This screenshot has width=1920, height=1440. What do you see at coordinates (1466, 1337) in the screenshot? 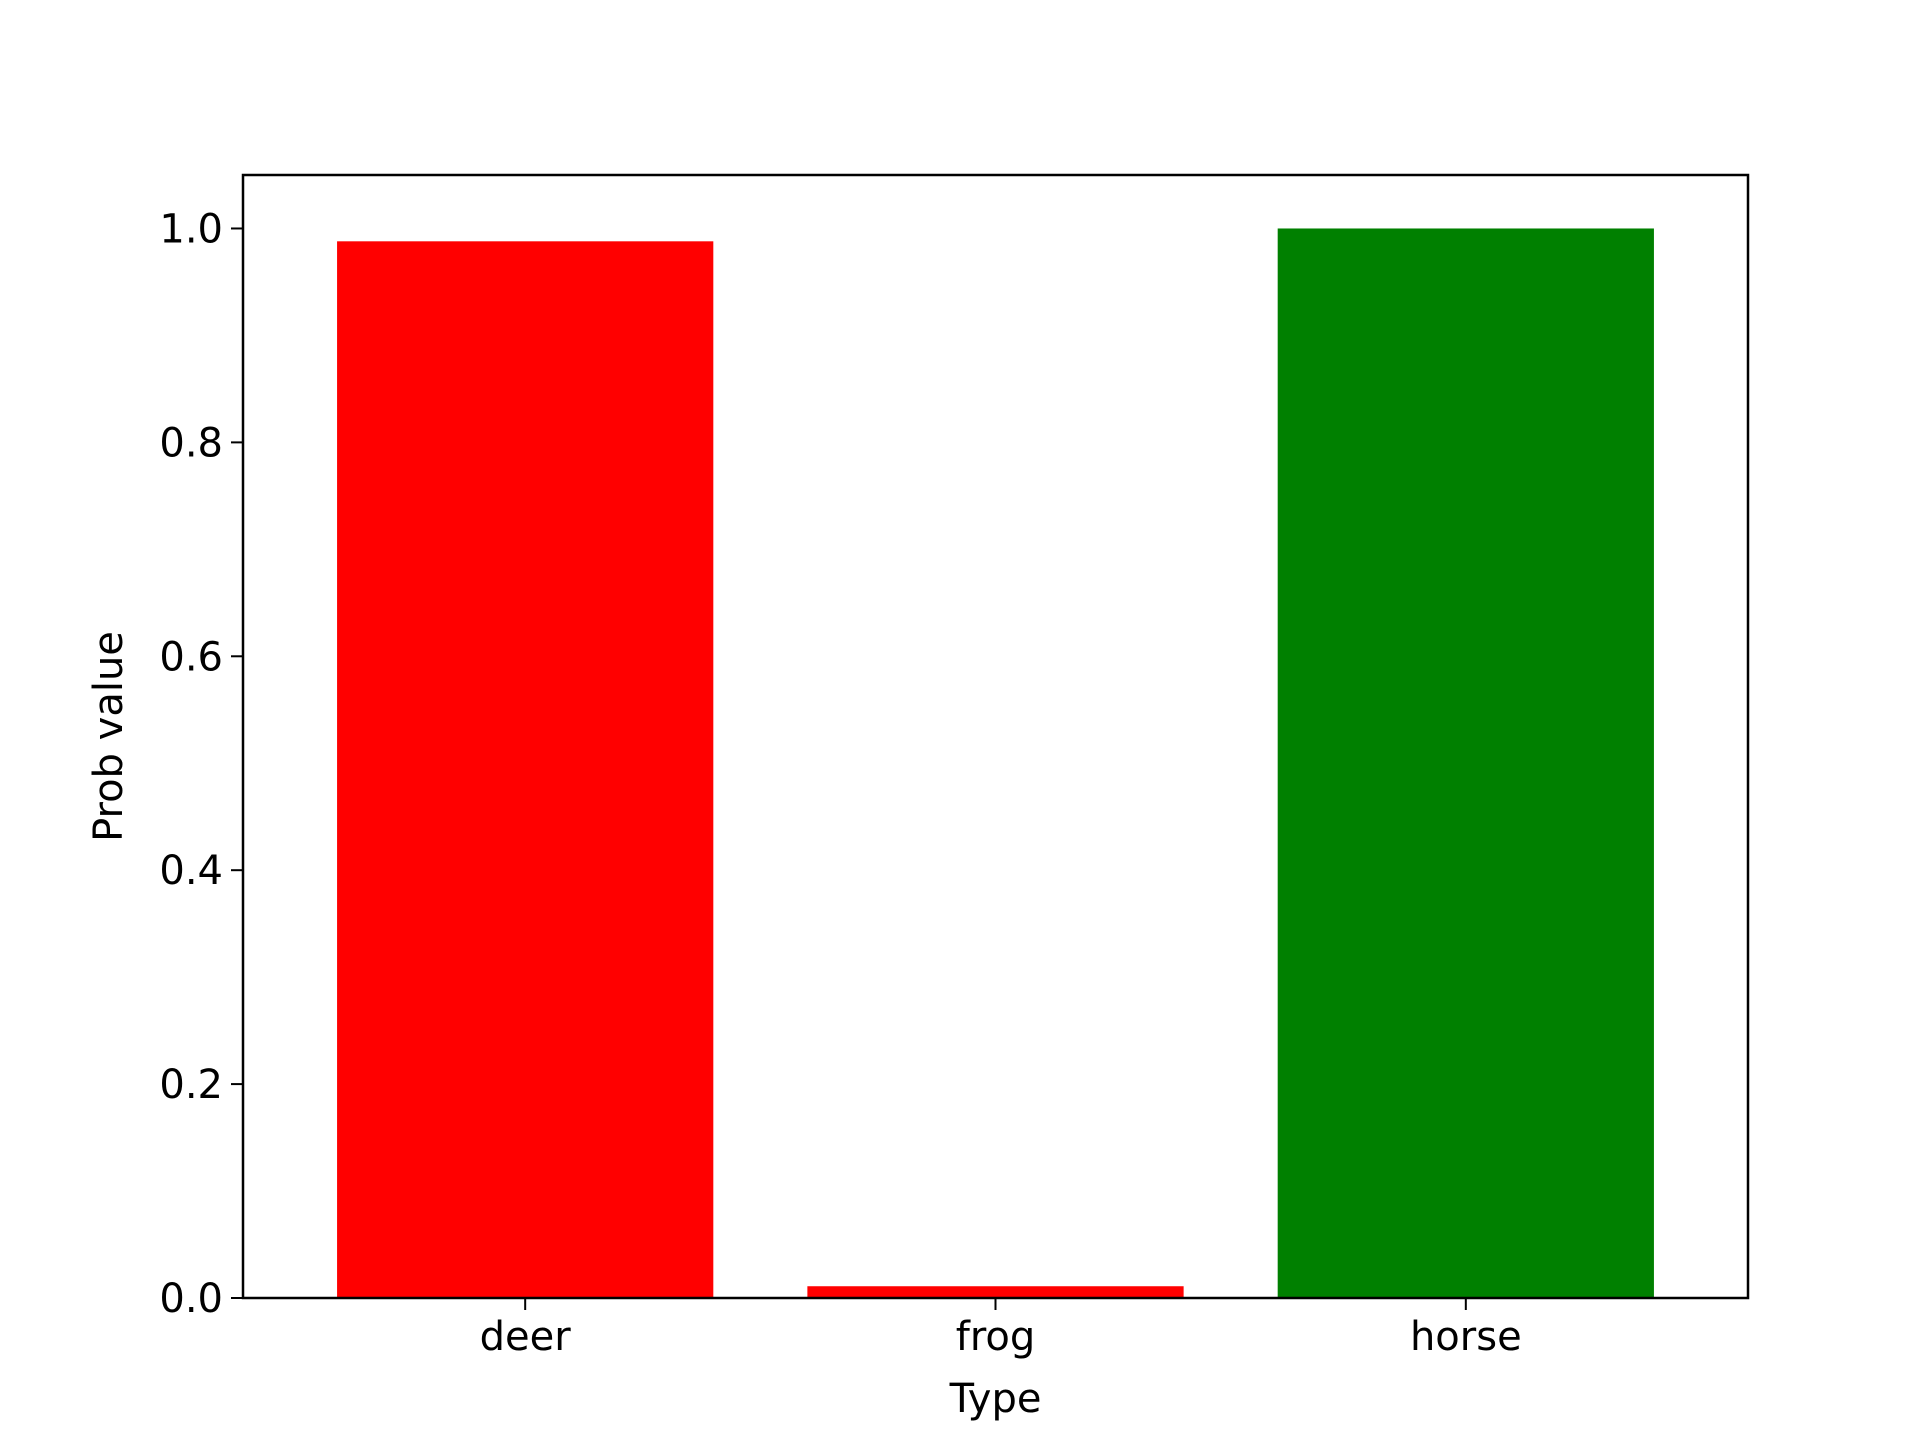
I see `x-tick-label: horse` at bounding box center [1466, 1337].